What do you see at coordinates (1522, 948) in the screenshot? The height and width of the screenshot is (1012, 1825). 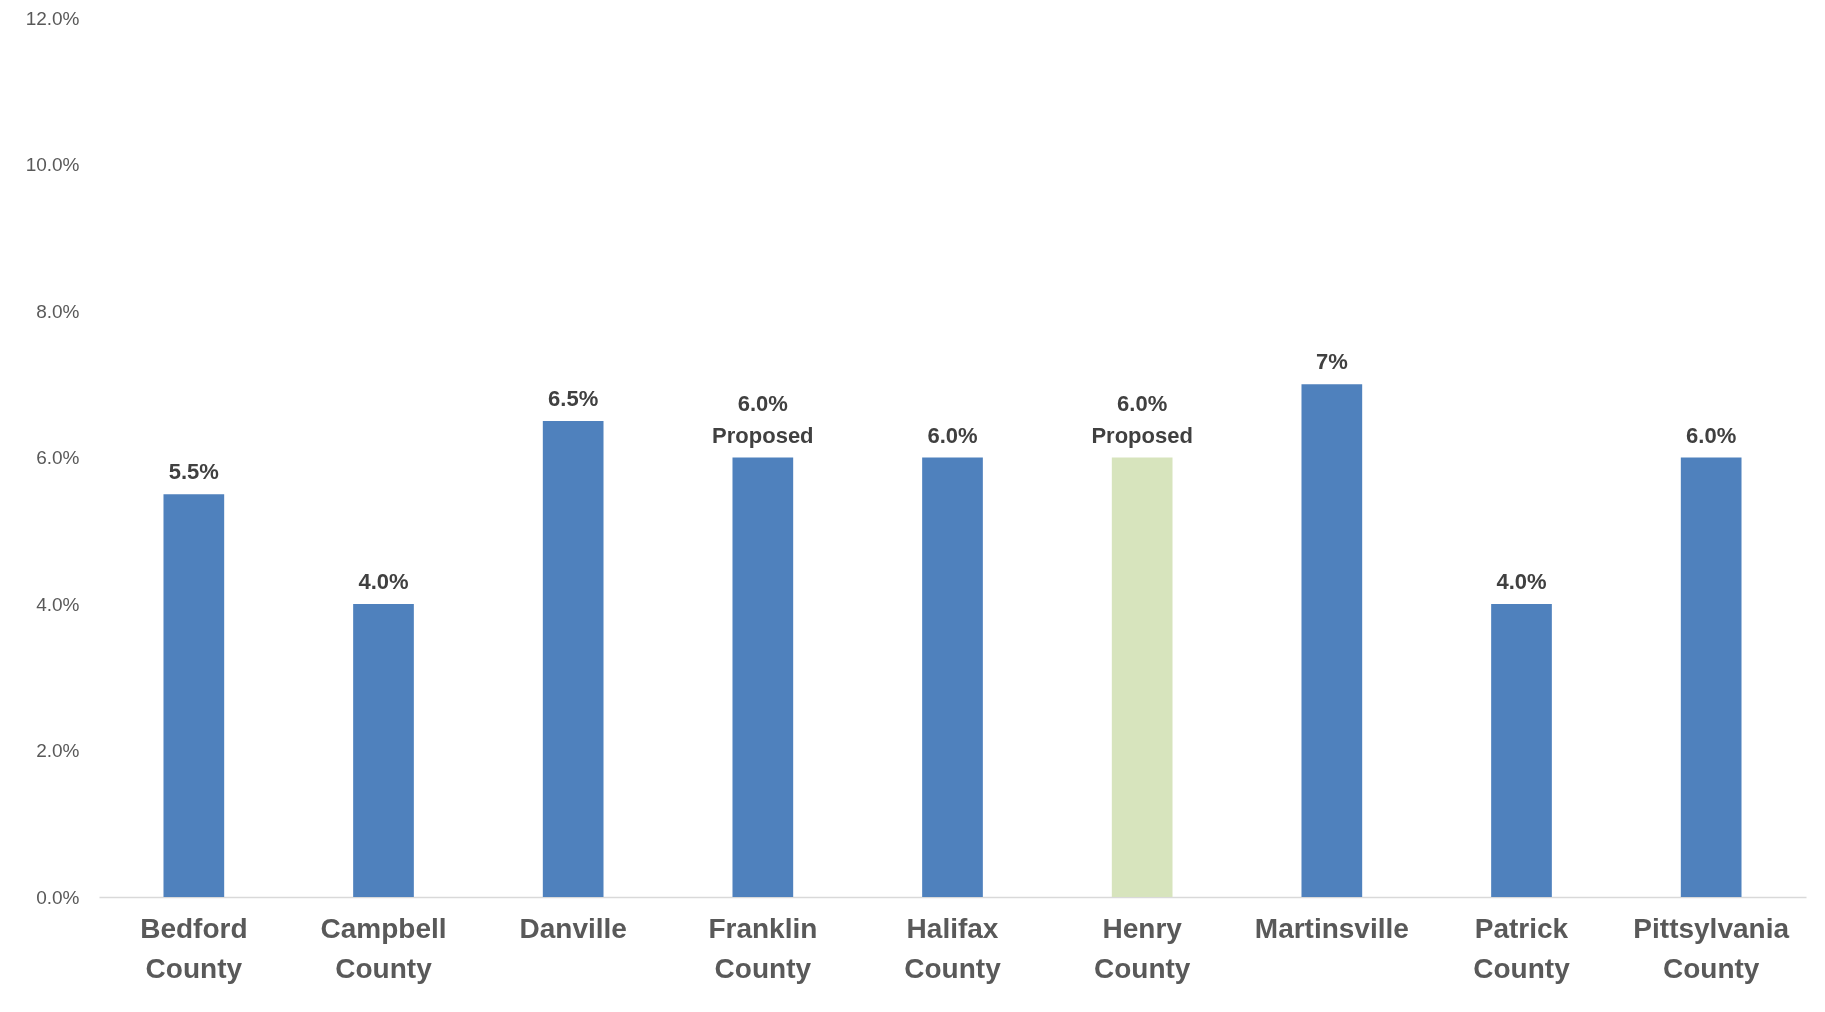 I see `x-tick-label: Patrick County` at bounding box center [1522, 948].